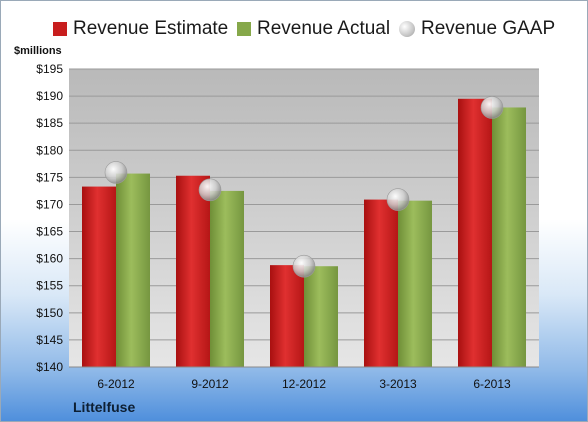  Describe the element at coordinates (49, 150) in the screenshot. I see `y-tick-label: $180` at that location.